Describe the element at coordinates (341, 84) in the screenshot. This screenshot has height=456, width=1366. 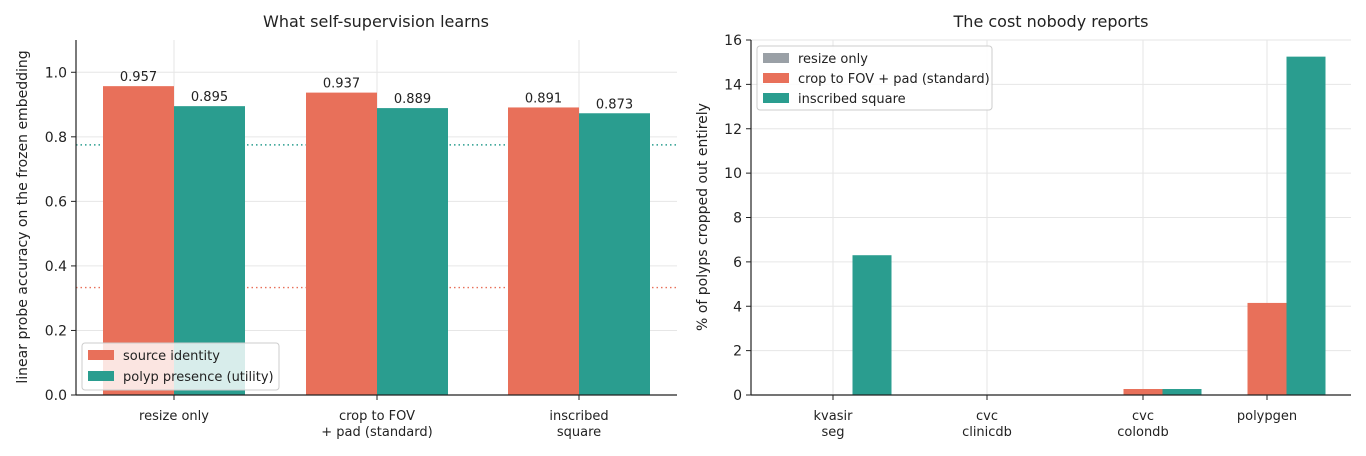
I see `bar-value-label: 0.937` at that location.